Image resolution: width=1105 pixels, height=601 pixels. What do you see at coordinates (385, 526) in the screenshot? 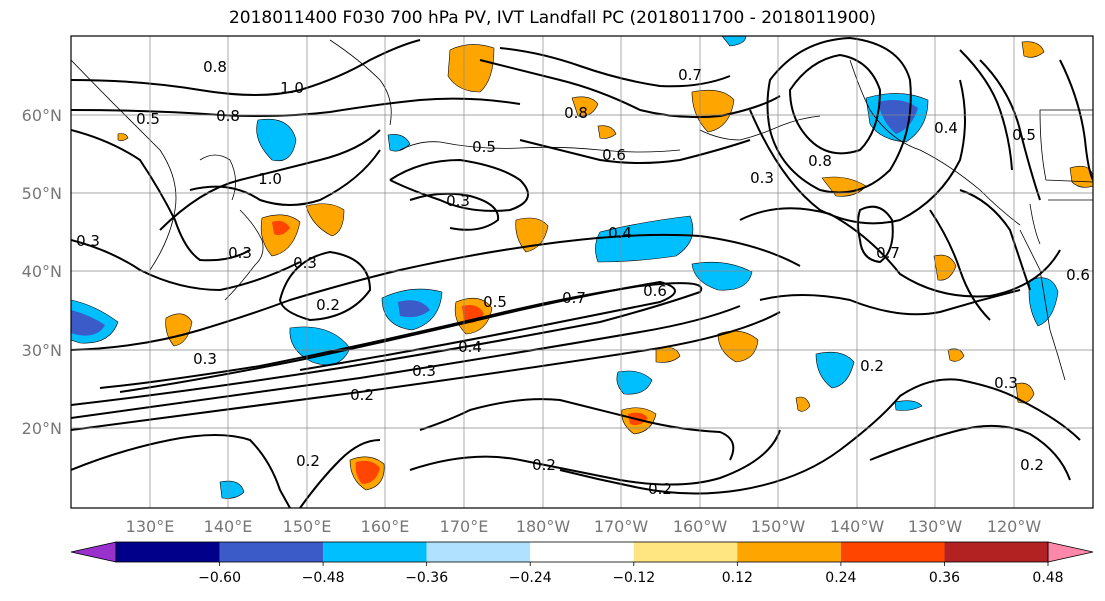
I see `lon-label: 160°E` at bounding box center [385, 526].